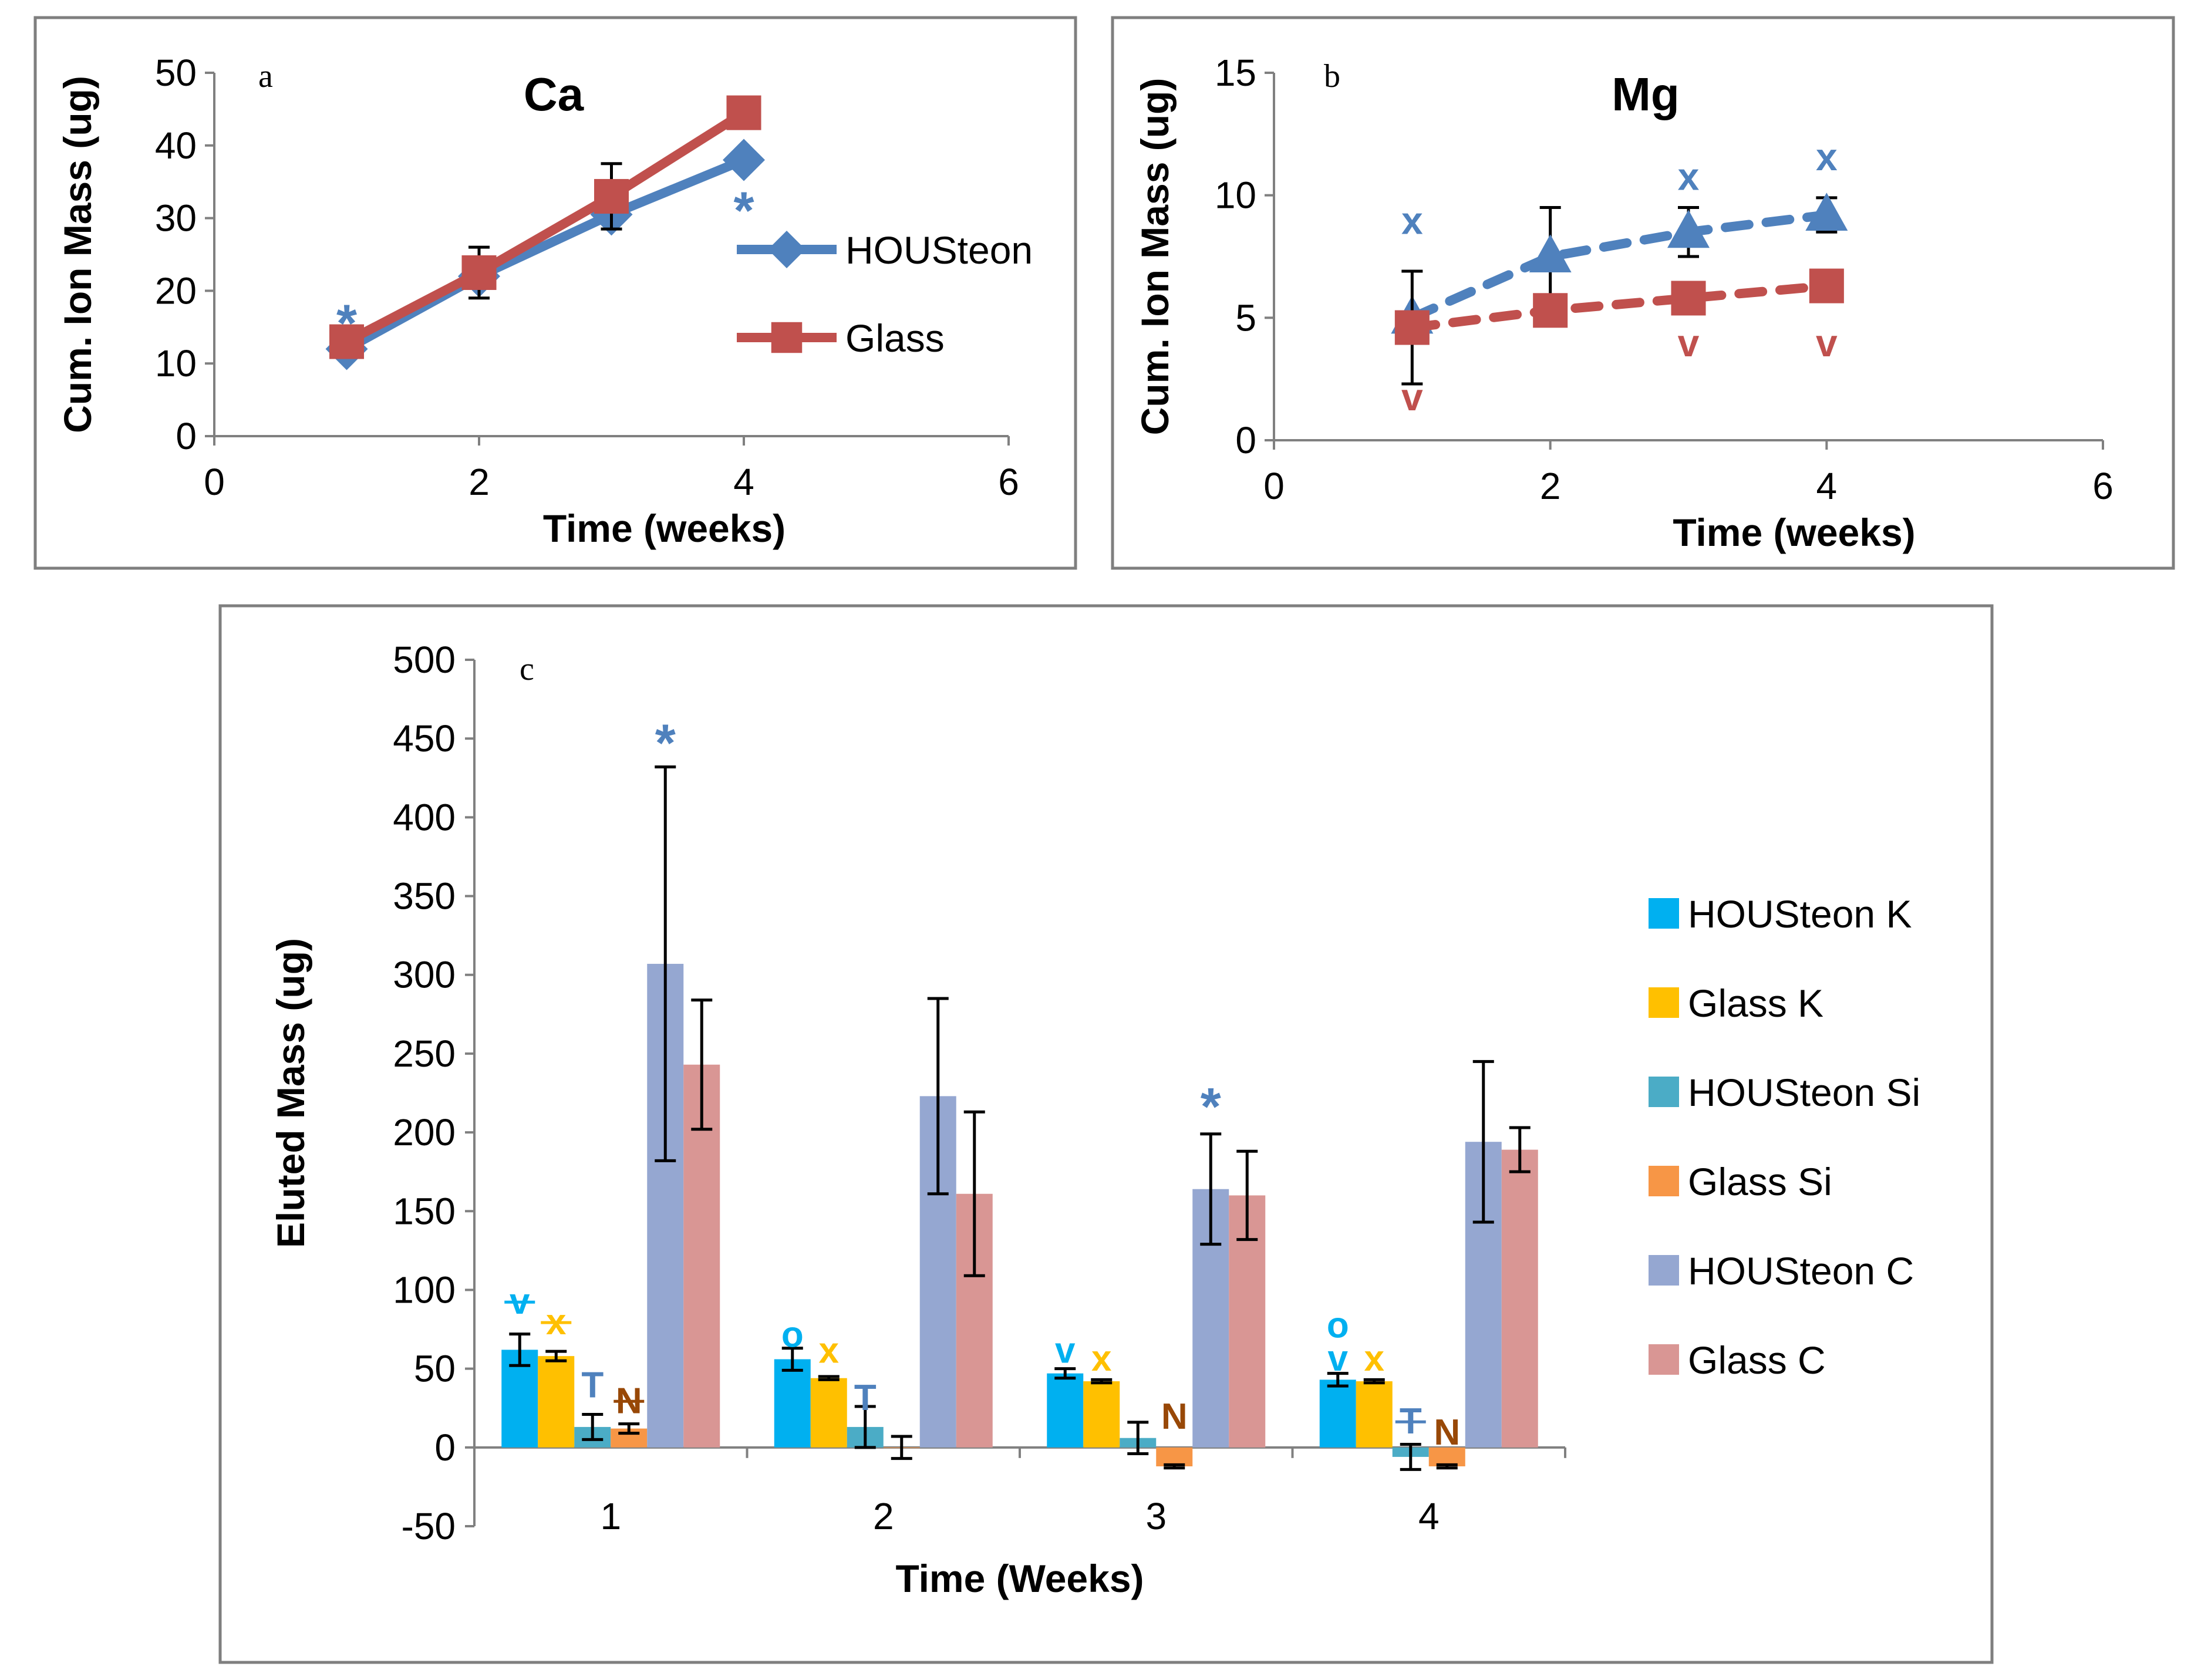 This screenshot has width=2191, height=1680. Describe the element at coordinates (1236, 73) in the screenshot. I see `y-tick-label: 15` at that location.